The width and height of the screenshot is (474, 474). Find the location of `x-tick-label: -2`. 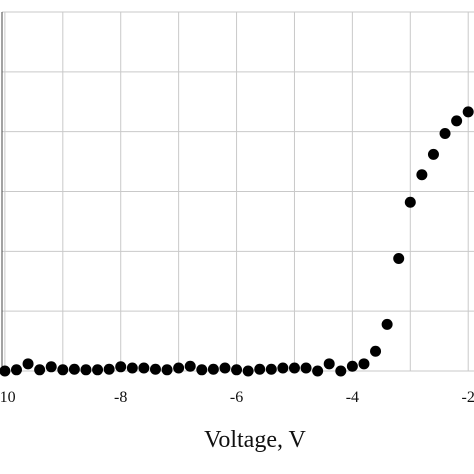

x-tick-label: -2 is located at coordinates (468, 397).